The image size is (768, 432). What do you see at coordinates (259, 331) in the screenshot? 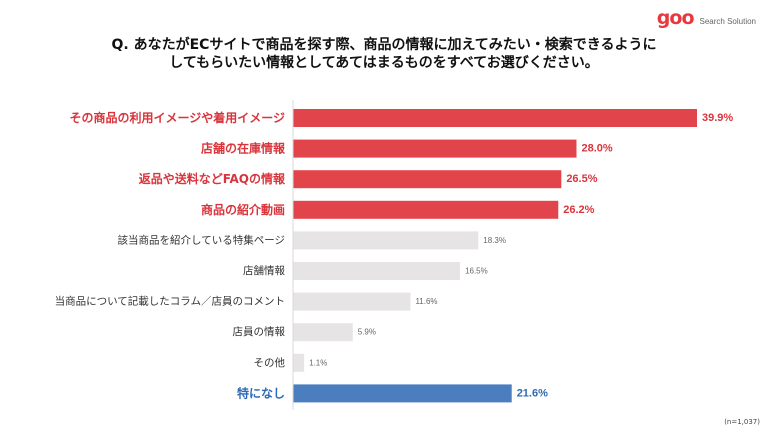
I see `category-label-8: 店員の情報` at bounding box center [259, 331].